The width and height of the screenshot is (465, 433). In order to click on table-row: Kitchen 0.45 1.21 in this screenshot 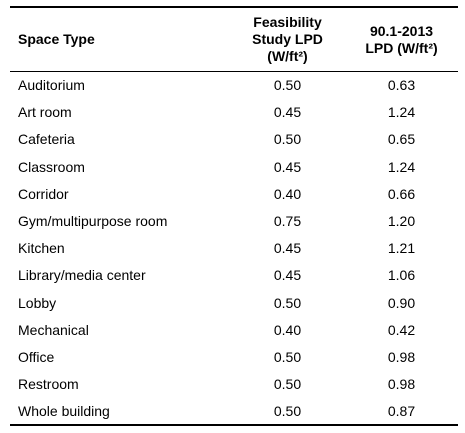, I will do `click(234, 248)`.